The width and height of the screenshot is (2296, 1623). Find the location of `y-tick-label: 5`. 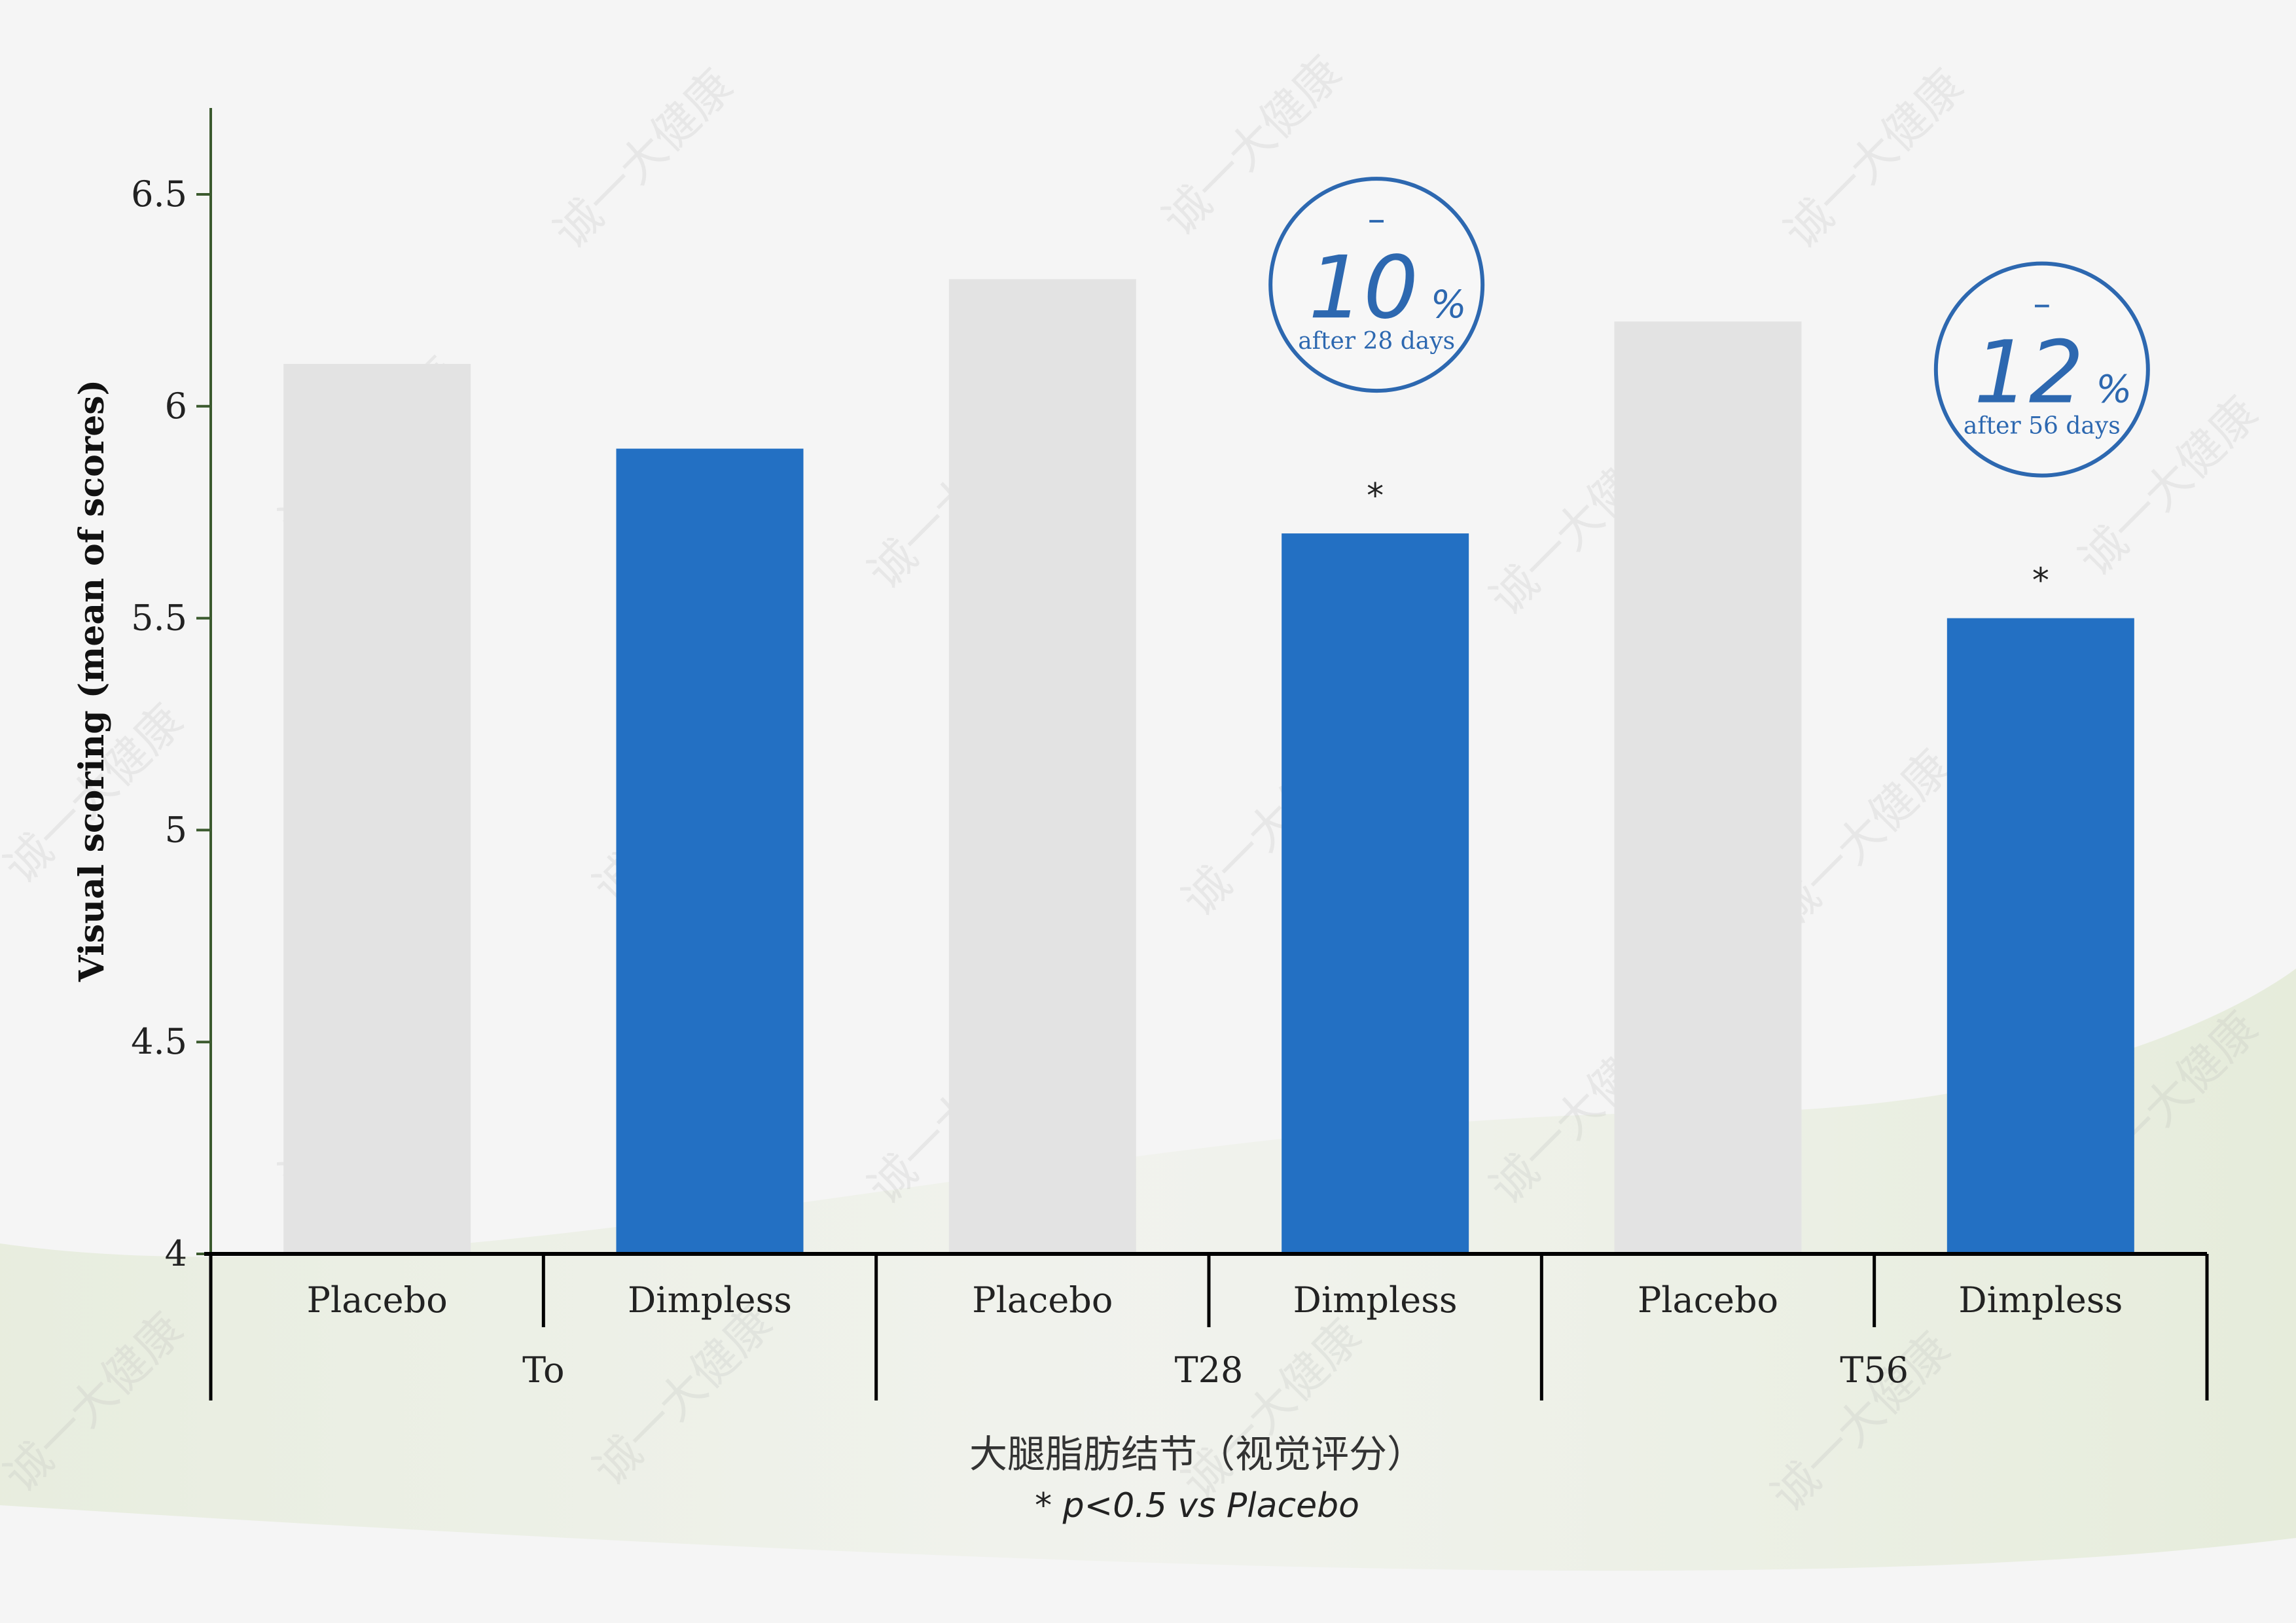

y-tick-label: 5 is located at coordinates (176, 830).